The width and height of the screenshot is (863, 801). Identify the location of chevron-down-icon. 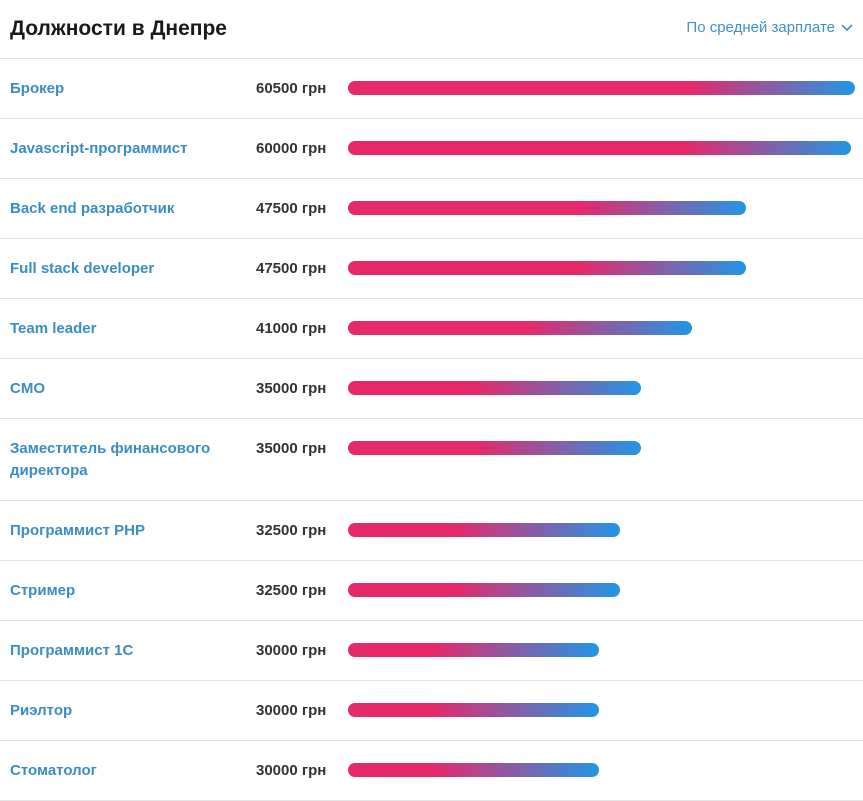
(847, 28).